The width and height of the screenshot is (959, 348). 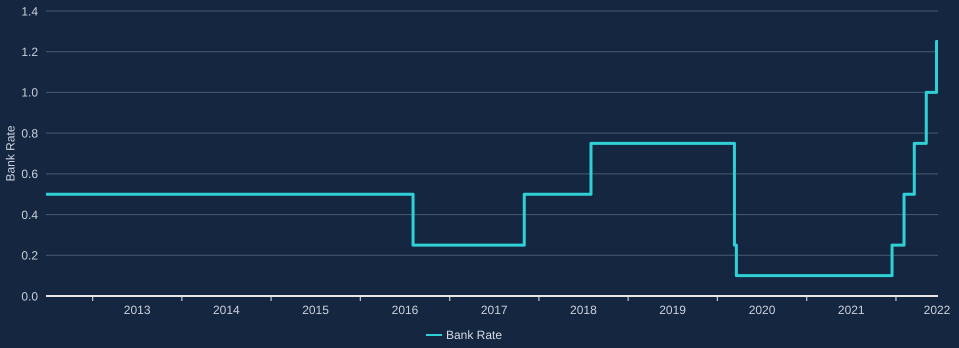 I want to click on x-tick-label: 2017, so click(x=494, y=310).